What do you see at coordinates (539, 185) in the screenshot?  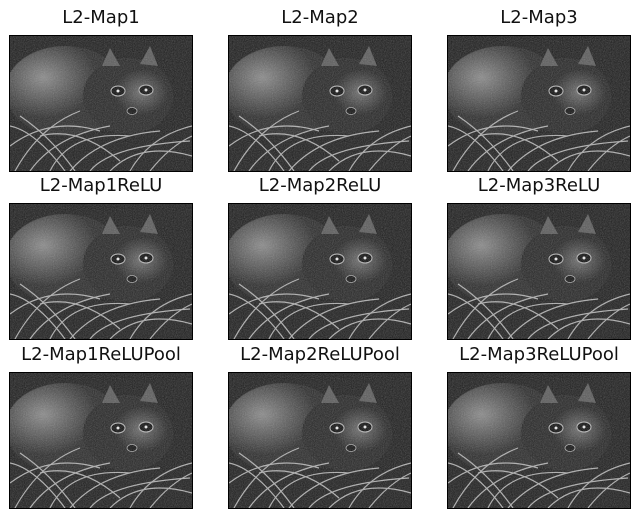 I see `panel-title: L2-Map3ReLU` at bounding box center [539, 185].